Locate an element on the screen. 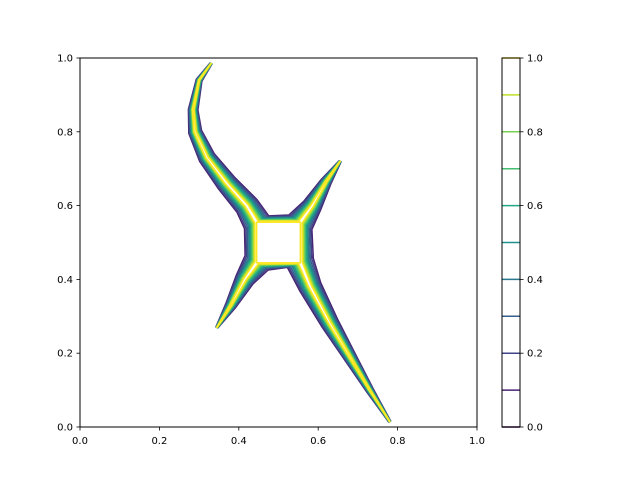 The width and height of the screenshot is (640, 480). colorbar-axis: 0.0 0.2 0.4 0.6 0.8 1.0 is located at coordinates (531, 244).